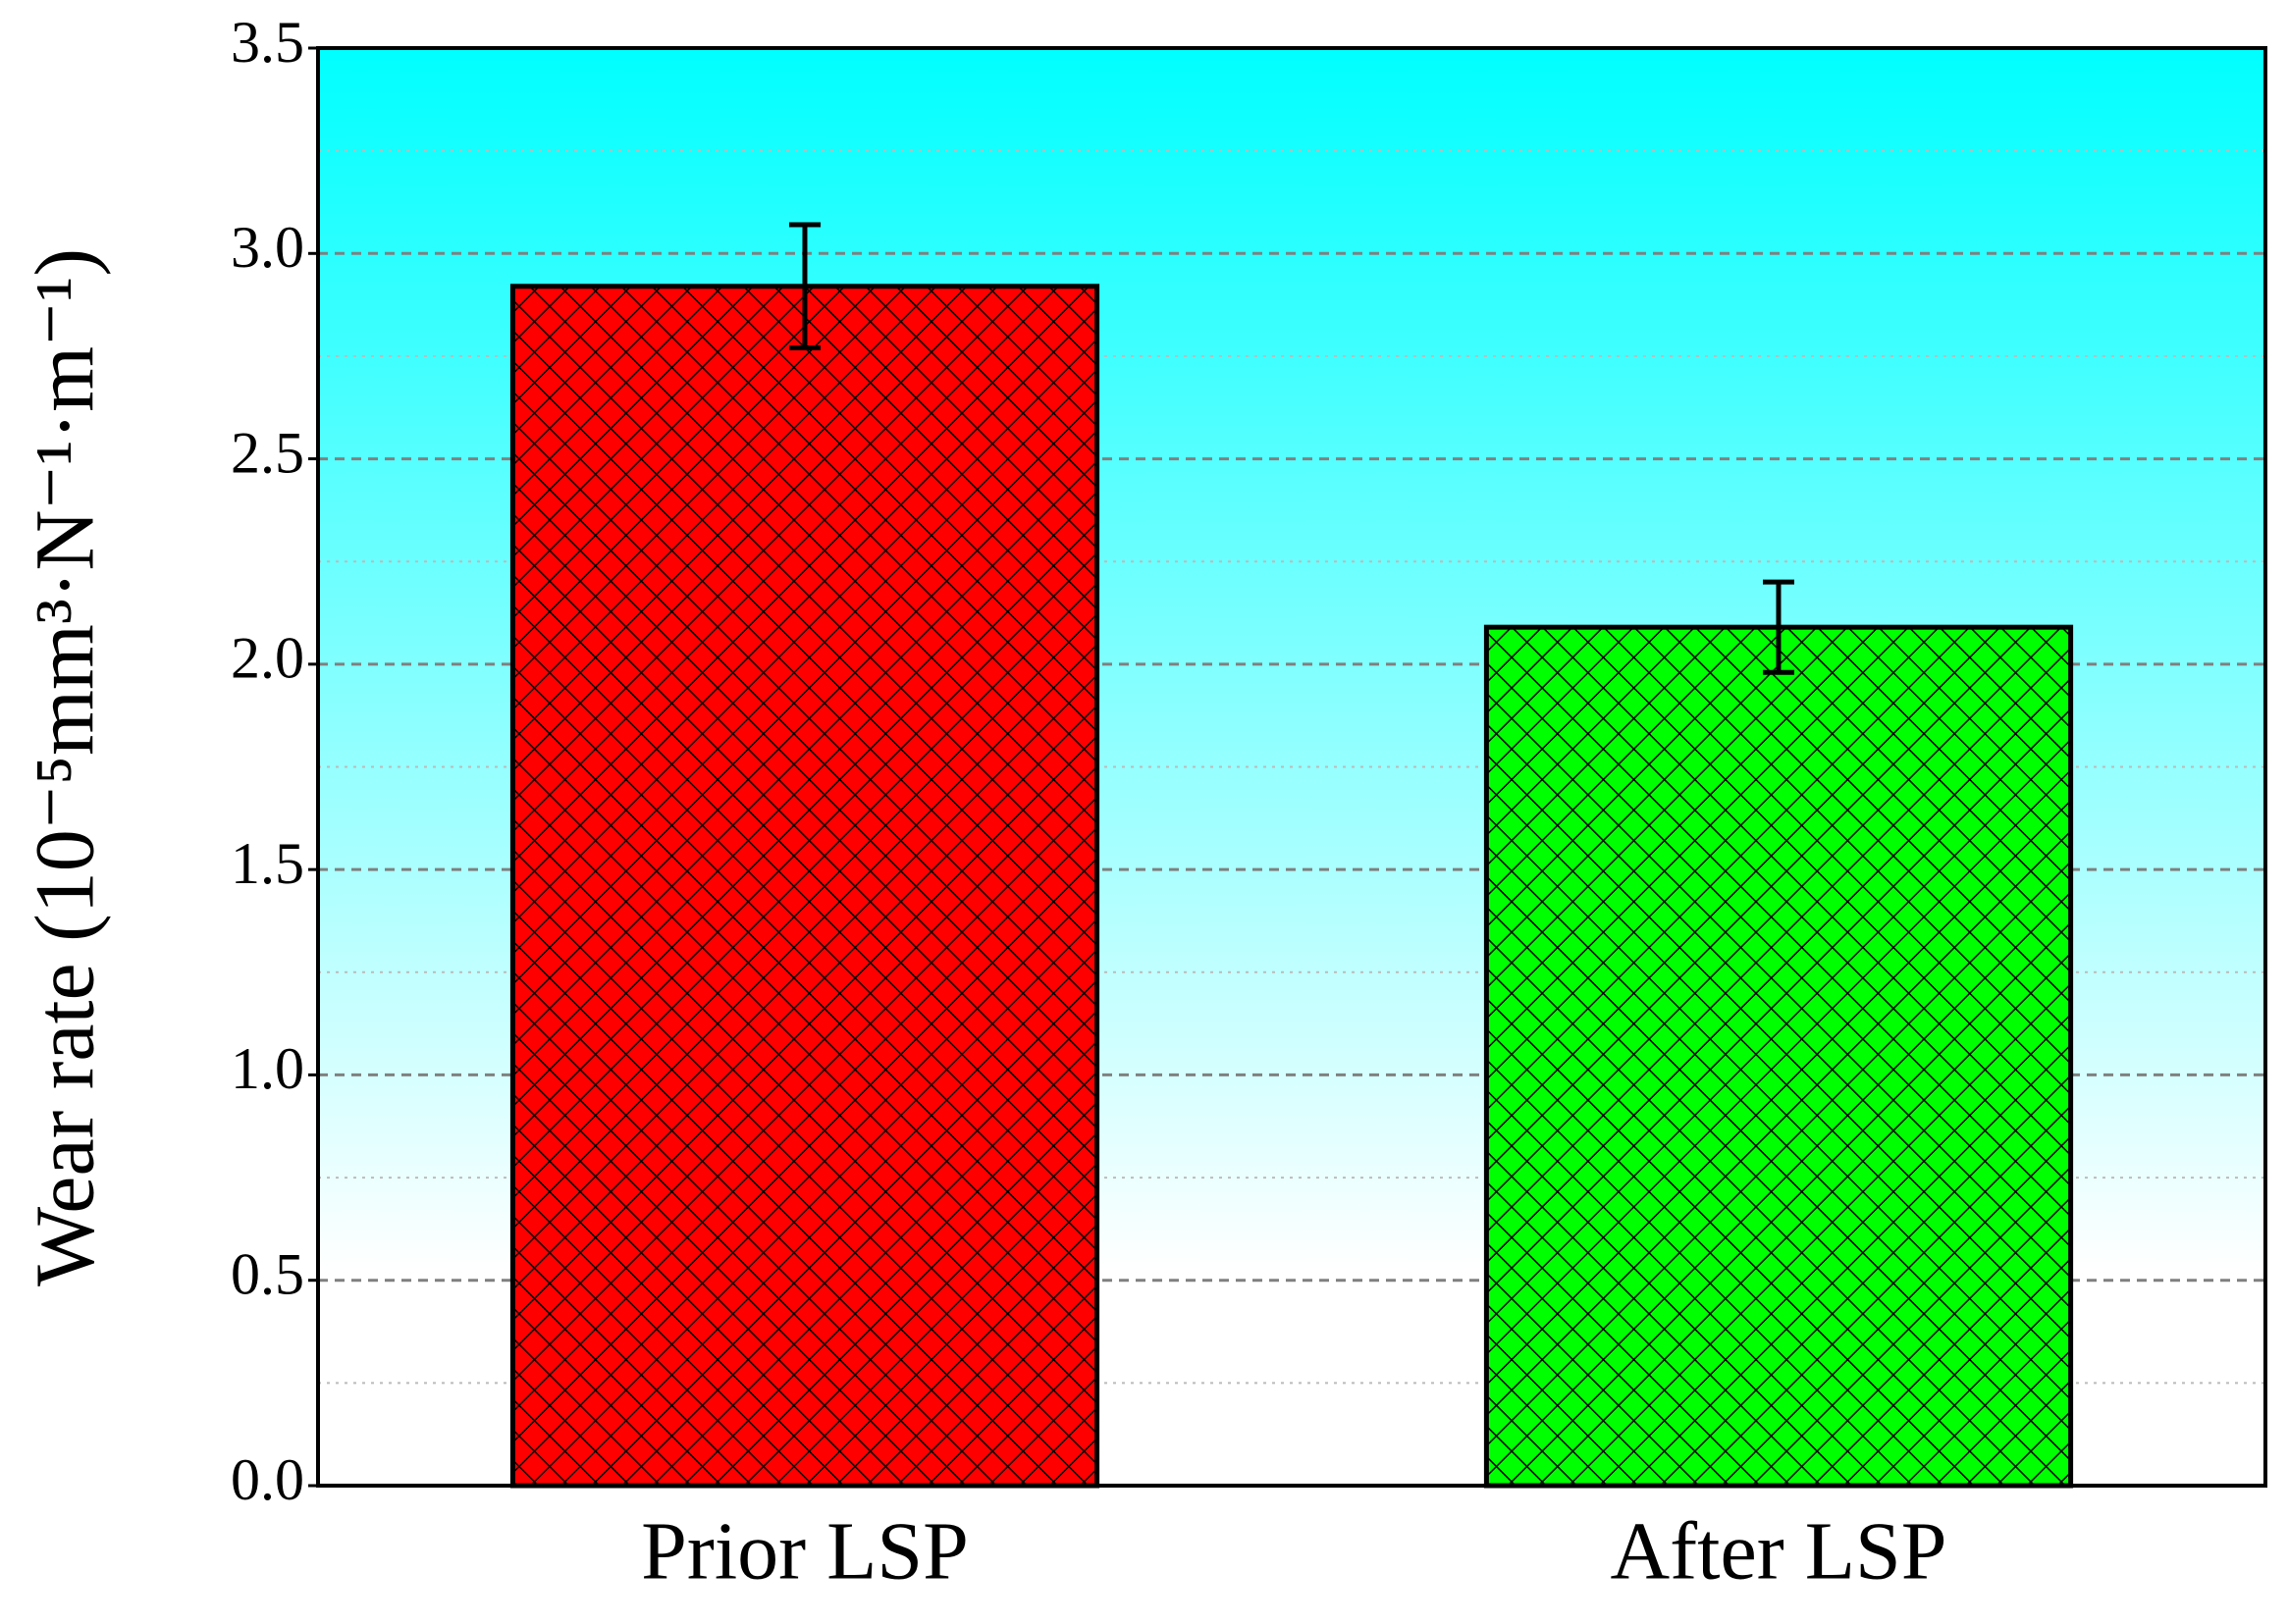 This screenshot has height=1624, width=2288. I want to click on y-axis-label: Wear rate (10⁻⁵mm³·N⁻¹·m⁻¹), so click(65, 767).